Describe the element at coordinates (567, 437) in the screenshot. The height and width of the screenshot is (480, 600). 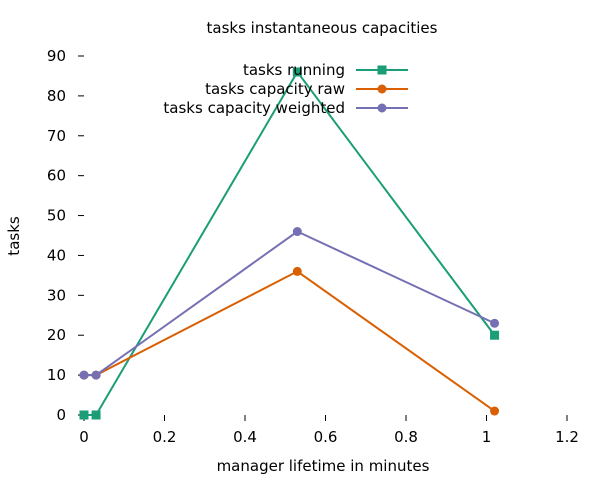
I see `x-tick-label: 1.2` at that location.